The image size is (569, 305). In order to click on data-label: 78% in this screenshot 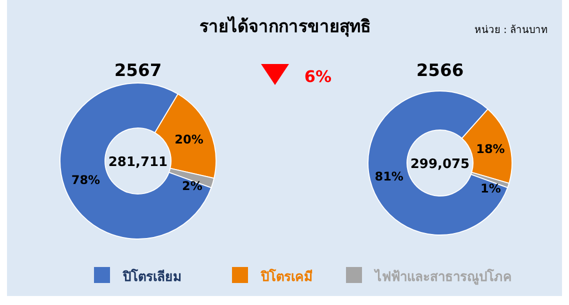, I will do `click(85, 180)`.